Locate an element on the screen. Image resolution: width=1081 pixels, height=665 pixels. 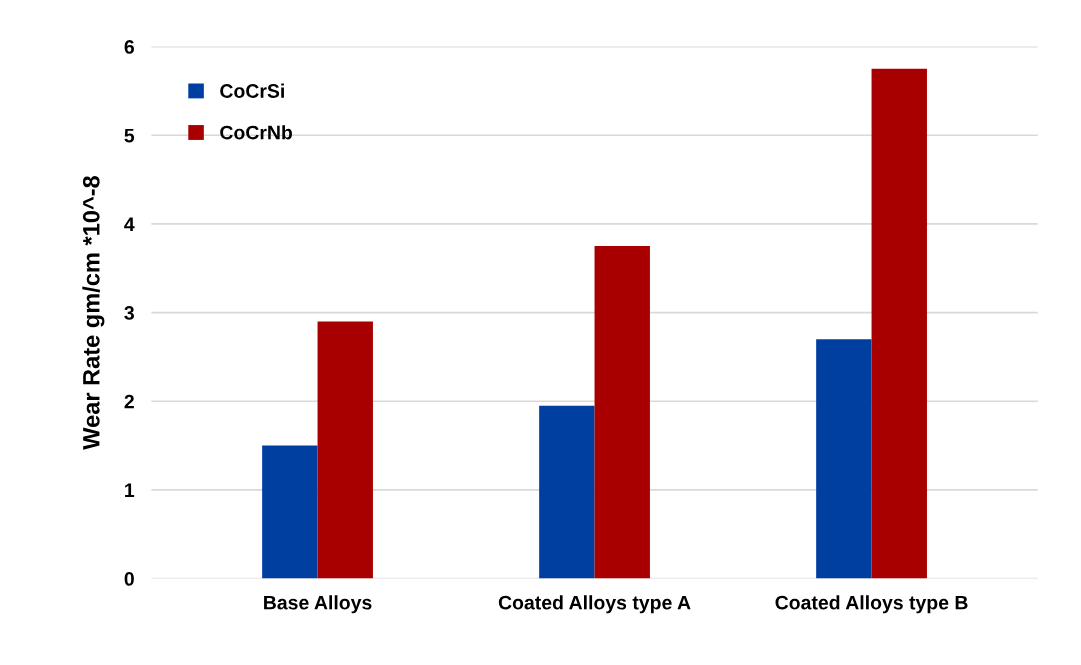
y-tick-label: 4 is located at coordinates (129, 224).